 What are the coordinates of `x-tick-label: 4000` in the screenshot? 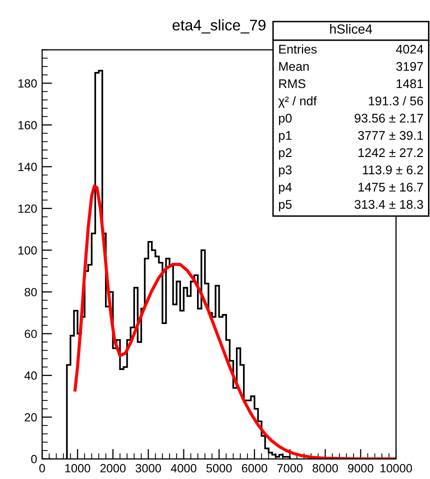 It's located at (183, 468).